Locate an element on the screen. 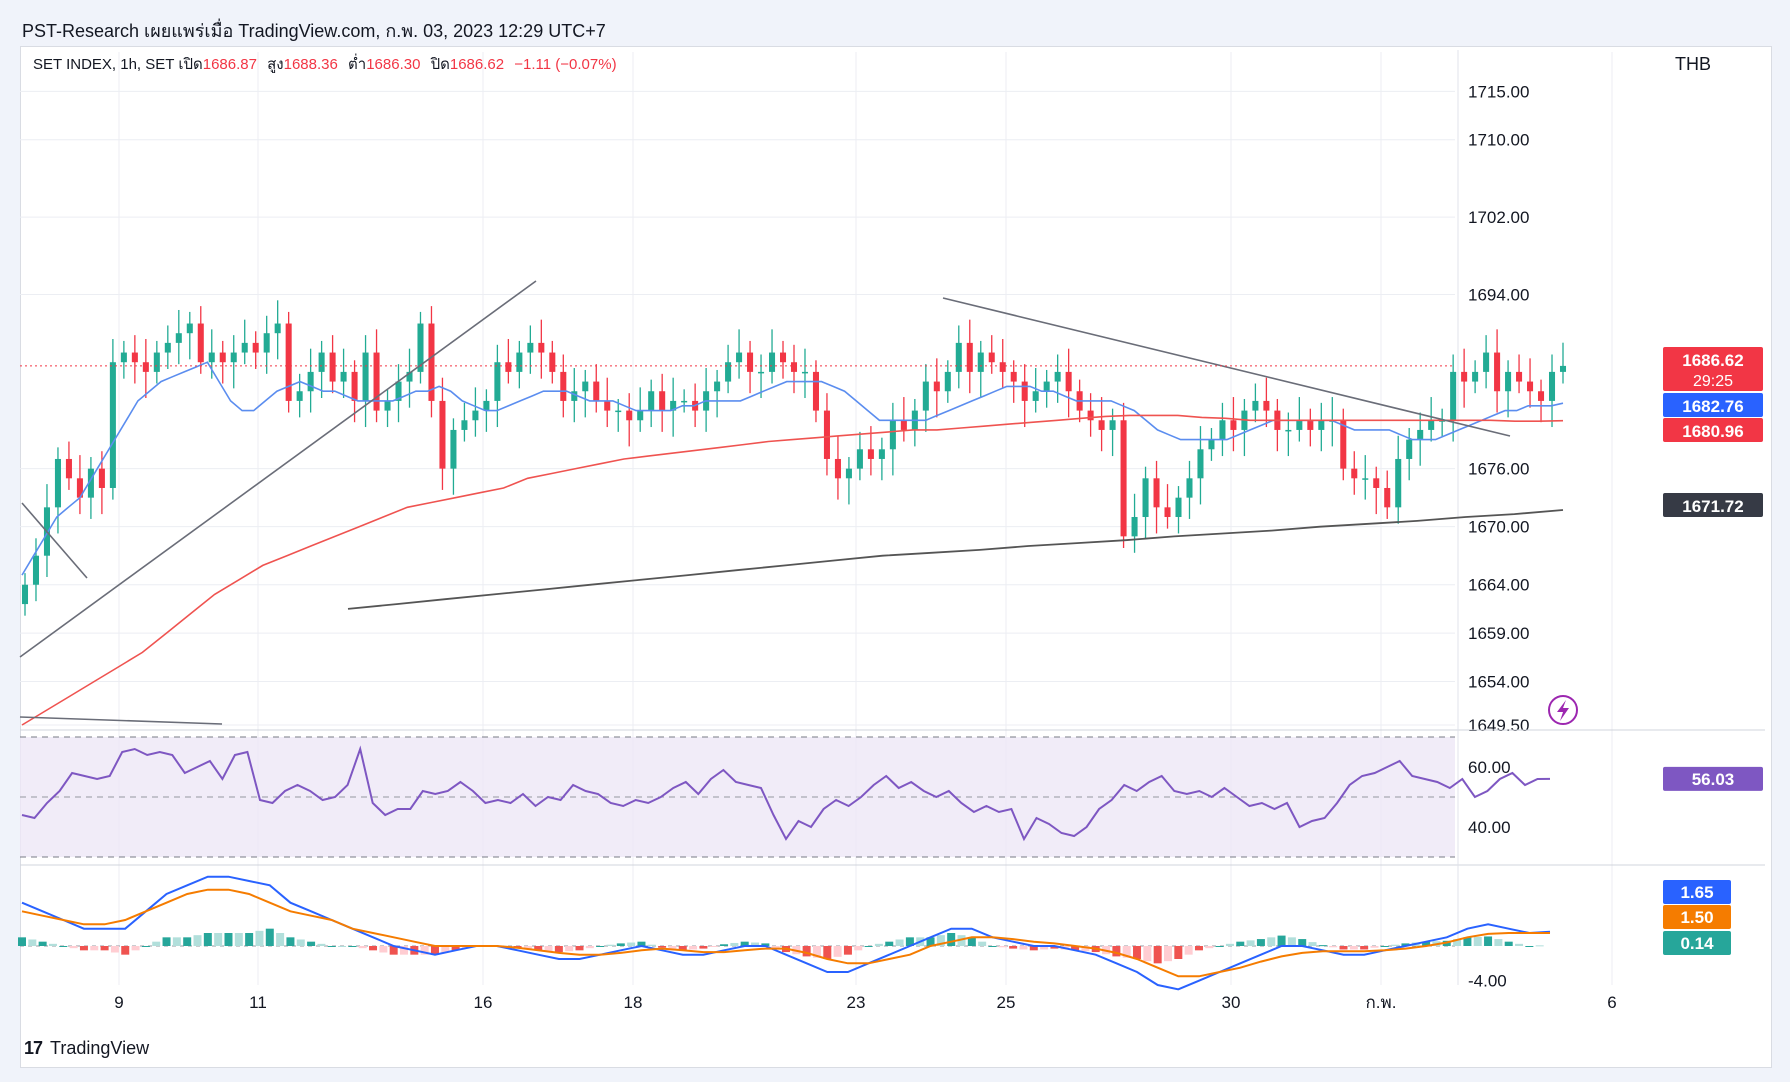 This screenshot has width=1790, height=1082. y-tick-label: 1715.00 is located at coordinates (1498, 91).